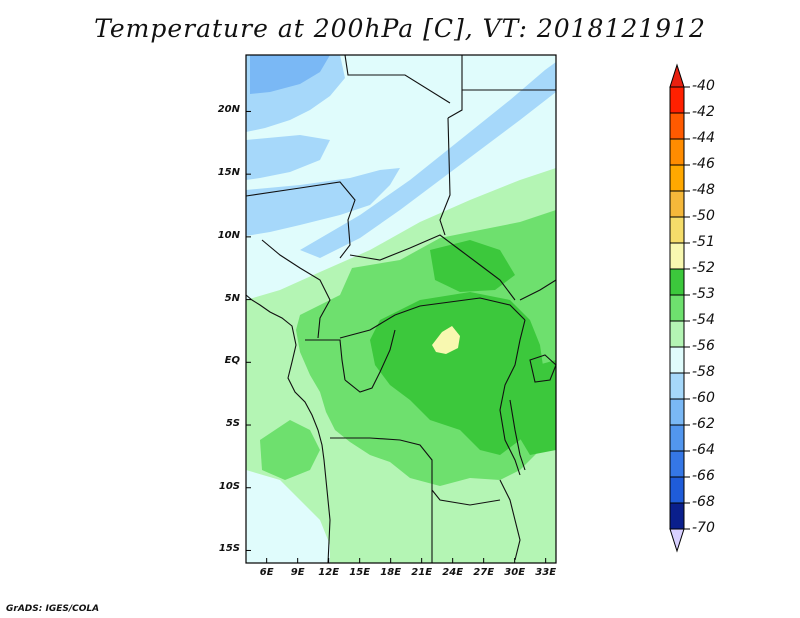 This screenshot has height=618, width=800. I want to click on lat-label: 10N, so click(228, 235).